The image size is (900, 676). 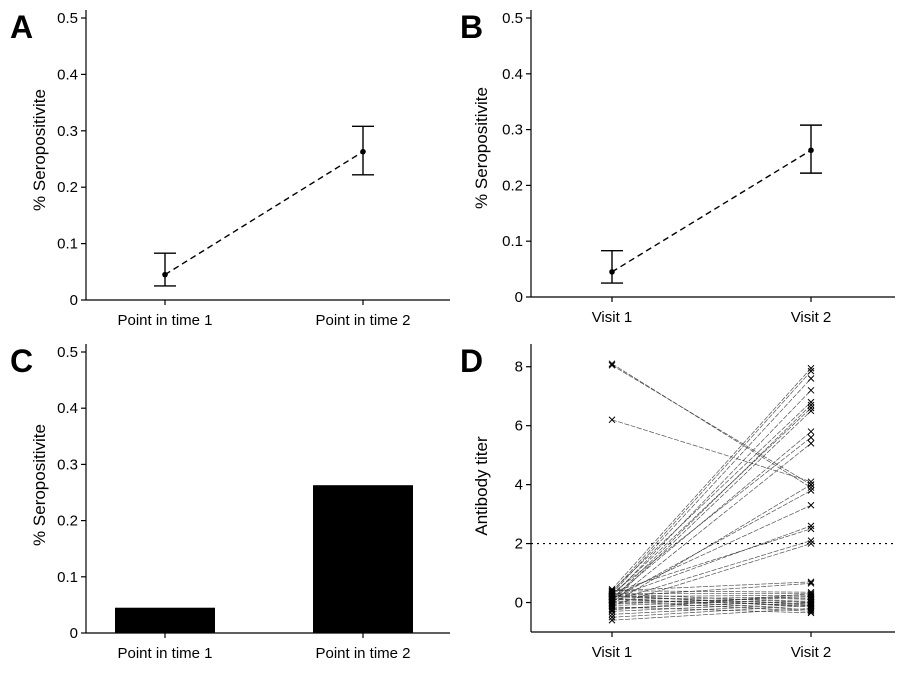 What do you see at coordinates (67, 131) in the screenshot?
I see `panel-a-y-tick-label: 0.3` at bounding box center [67, 131].